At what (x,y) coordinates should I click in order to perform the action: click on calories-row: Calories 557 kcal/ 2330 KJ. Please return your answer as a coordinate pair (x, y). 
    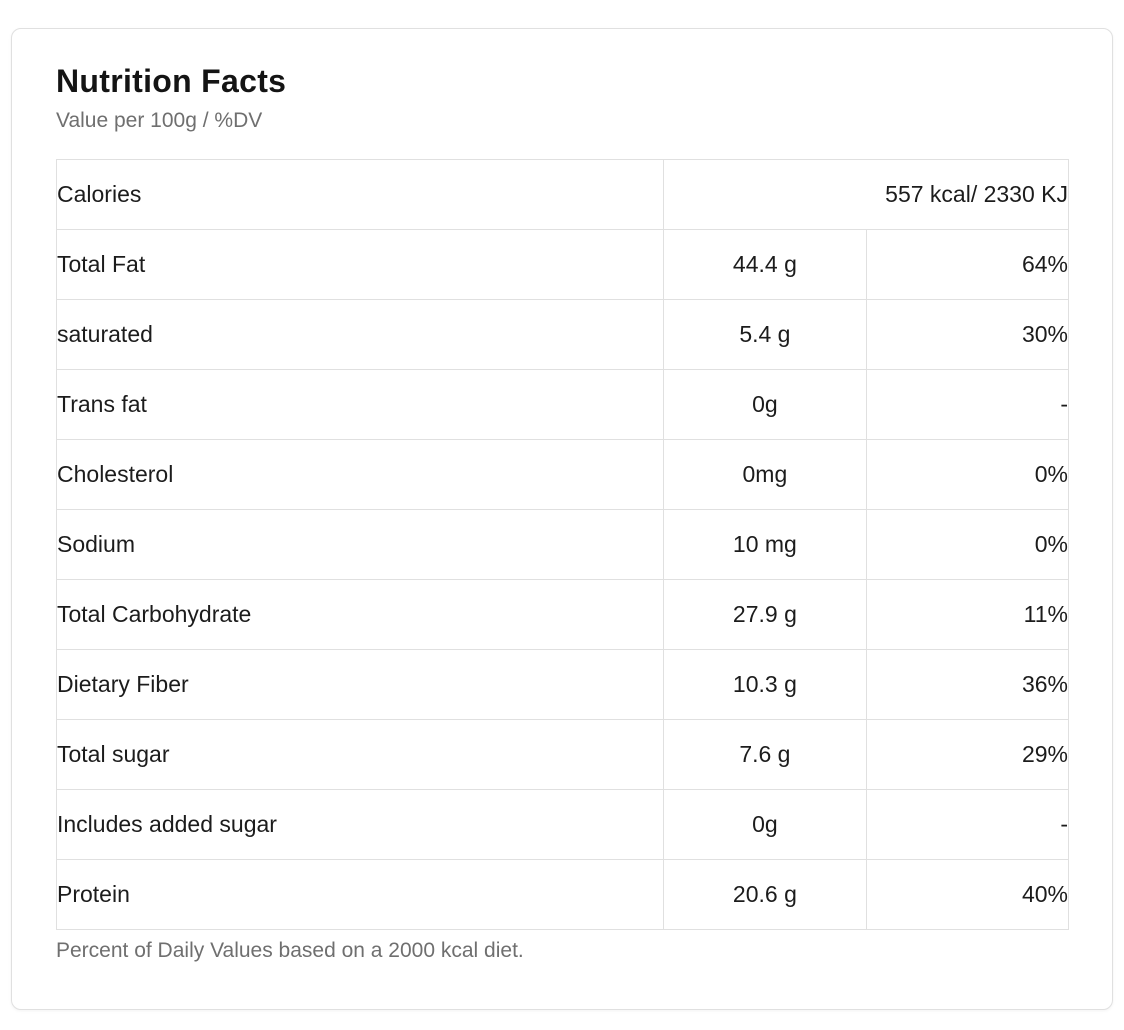
    Looking at the image, I should click on (562, 194).